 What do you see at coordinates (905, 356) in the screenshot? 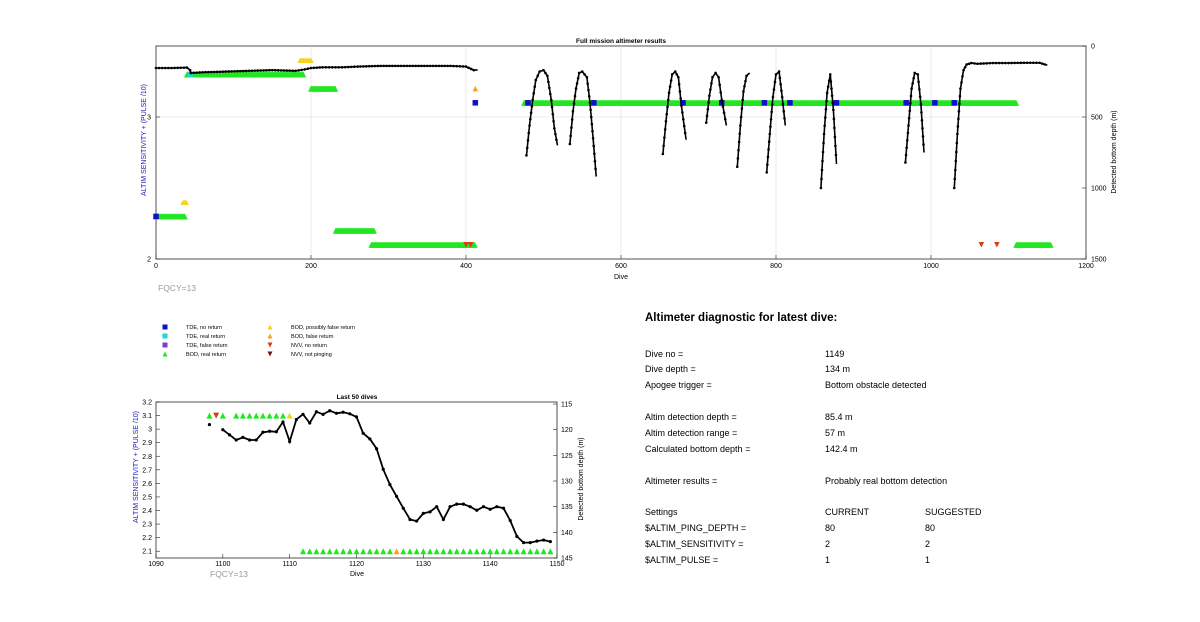
I see `diagnostic-row: Dive no = 1149` at bounding box center [905, 356].